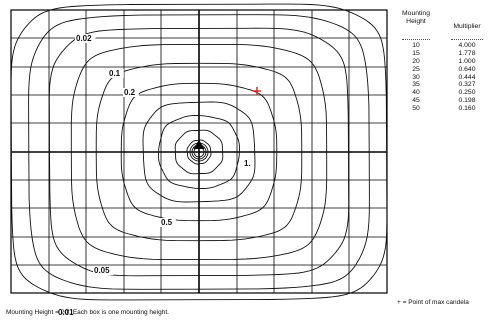 The width and height of the screenshot is (488, 320). What do you see at coordinates (467, 26) in the screenshot?
I see `multiplier-header: Multiplier` at bounding box center [467, 26].